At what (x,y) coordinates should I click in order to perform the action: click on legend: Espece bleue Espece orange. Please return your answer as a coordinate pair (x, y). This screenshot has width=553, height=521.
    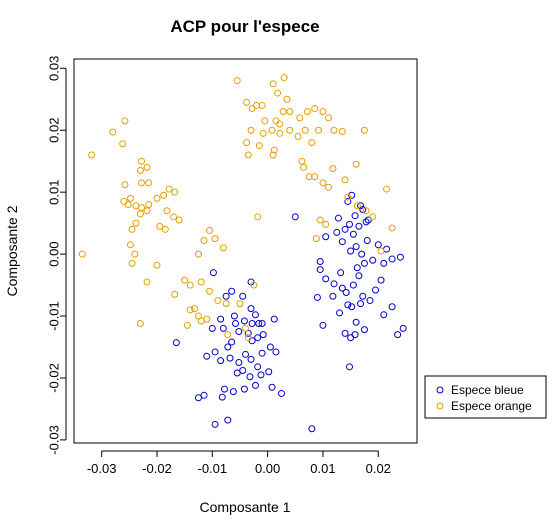
    Looking at the image, I should click on (485, 397).